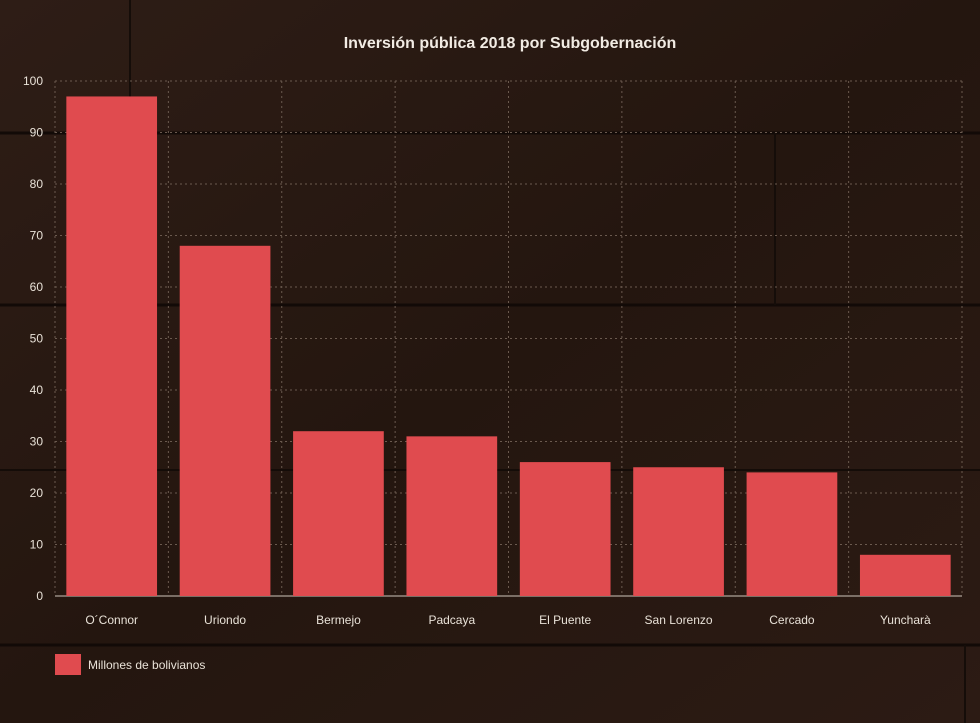 The image size is (980, 723). Describe the element at coordinates (225, 620) in the screenshot. I see `x-tick-label: Uriondo` at that location.